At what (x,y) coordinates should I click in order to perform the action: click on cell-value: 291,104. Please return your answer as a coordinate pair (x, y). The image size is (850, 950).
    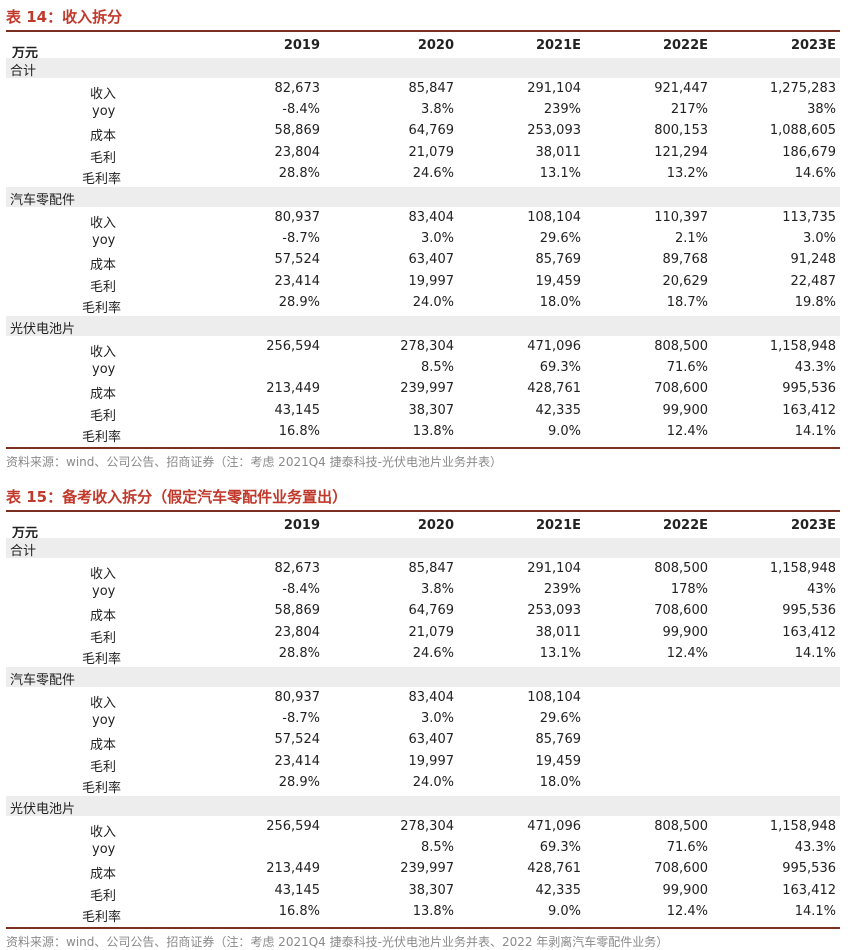
    Looking at the image, I should click on (554, 568).